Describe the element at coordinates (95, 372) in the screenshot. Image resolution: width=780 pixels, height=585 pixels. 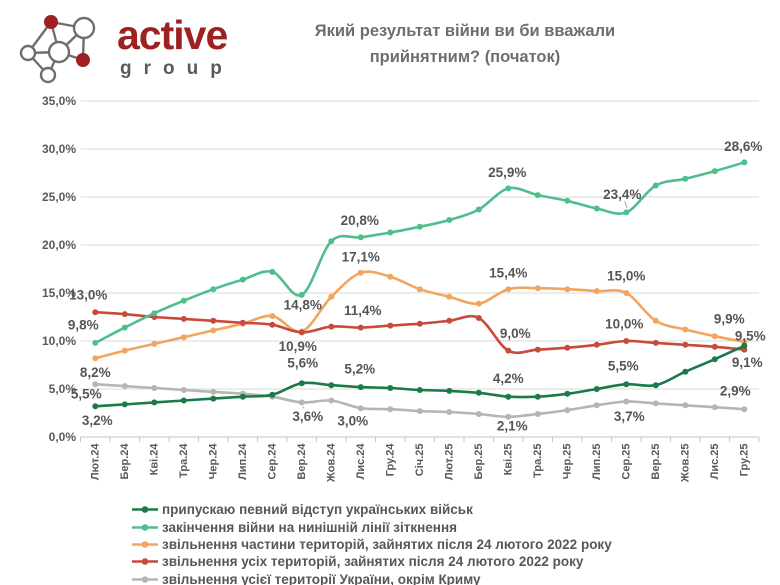
I see `data-label: 8,2%` at that location.